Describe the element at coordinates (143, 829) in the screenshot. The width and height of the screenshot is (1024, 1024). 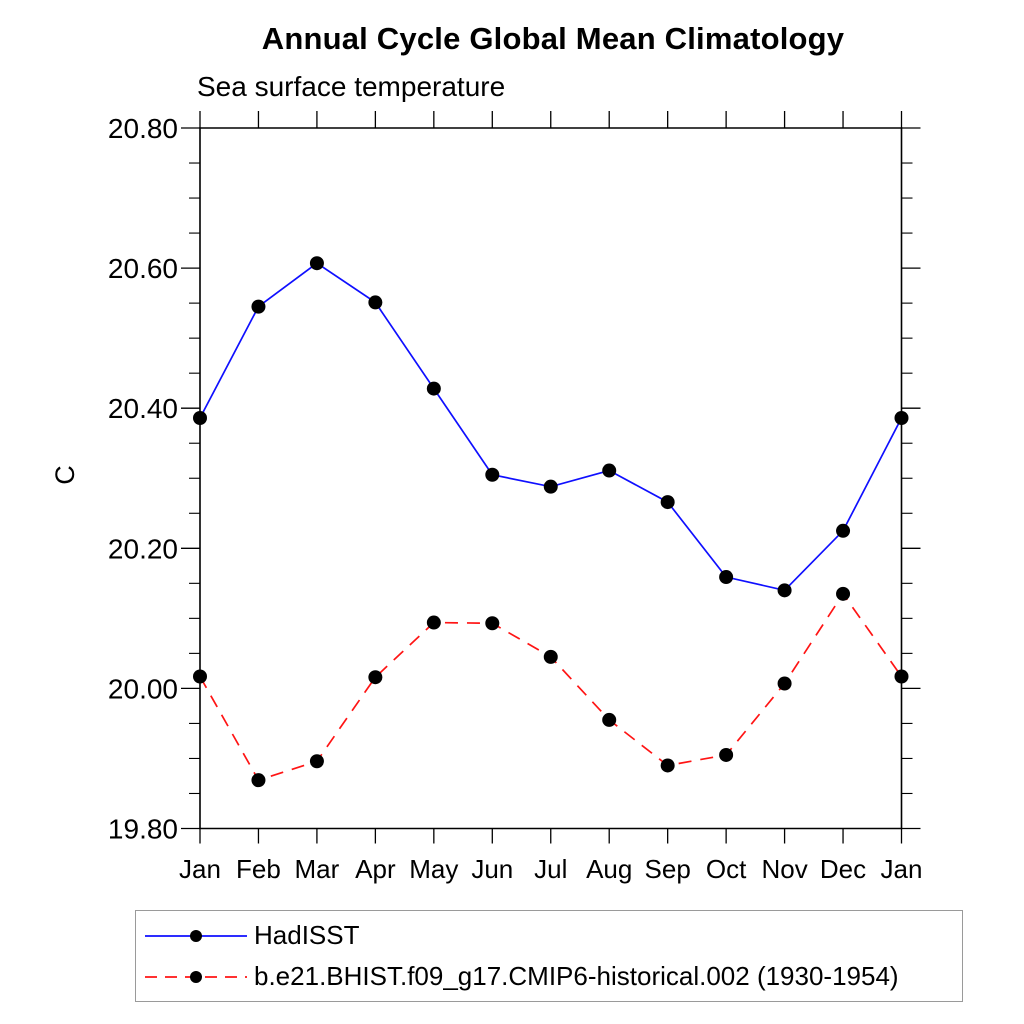
I see `y-tick-label: 19.80` at that location.